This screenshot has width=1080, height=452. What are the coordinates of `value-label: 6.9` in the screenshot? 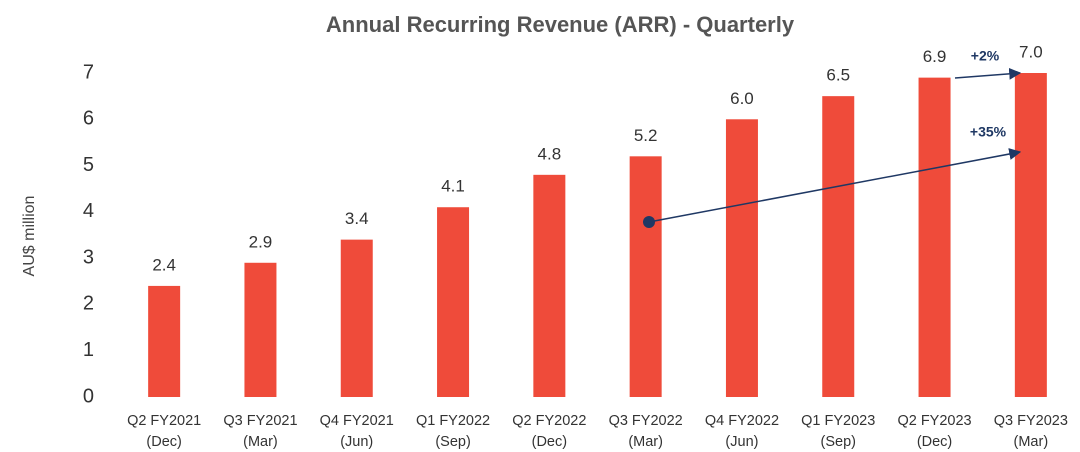 It's located at (935, 56).